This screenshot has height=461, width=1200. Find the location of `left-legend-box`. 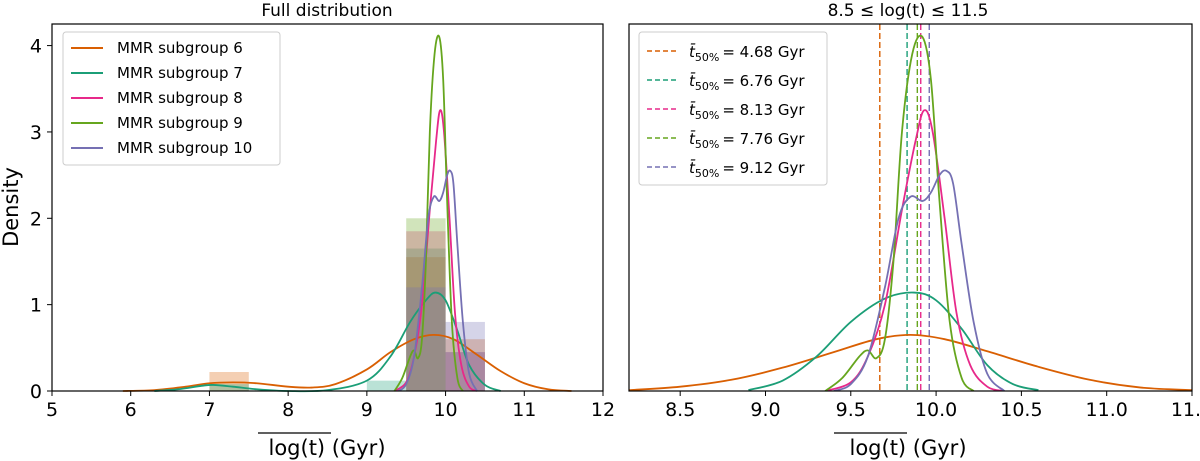

left-legend-box is located at coordinates (171, 98).